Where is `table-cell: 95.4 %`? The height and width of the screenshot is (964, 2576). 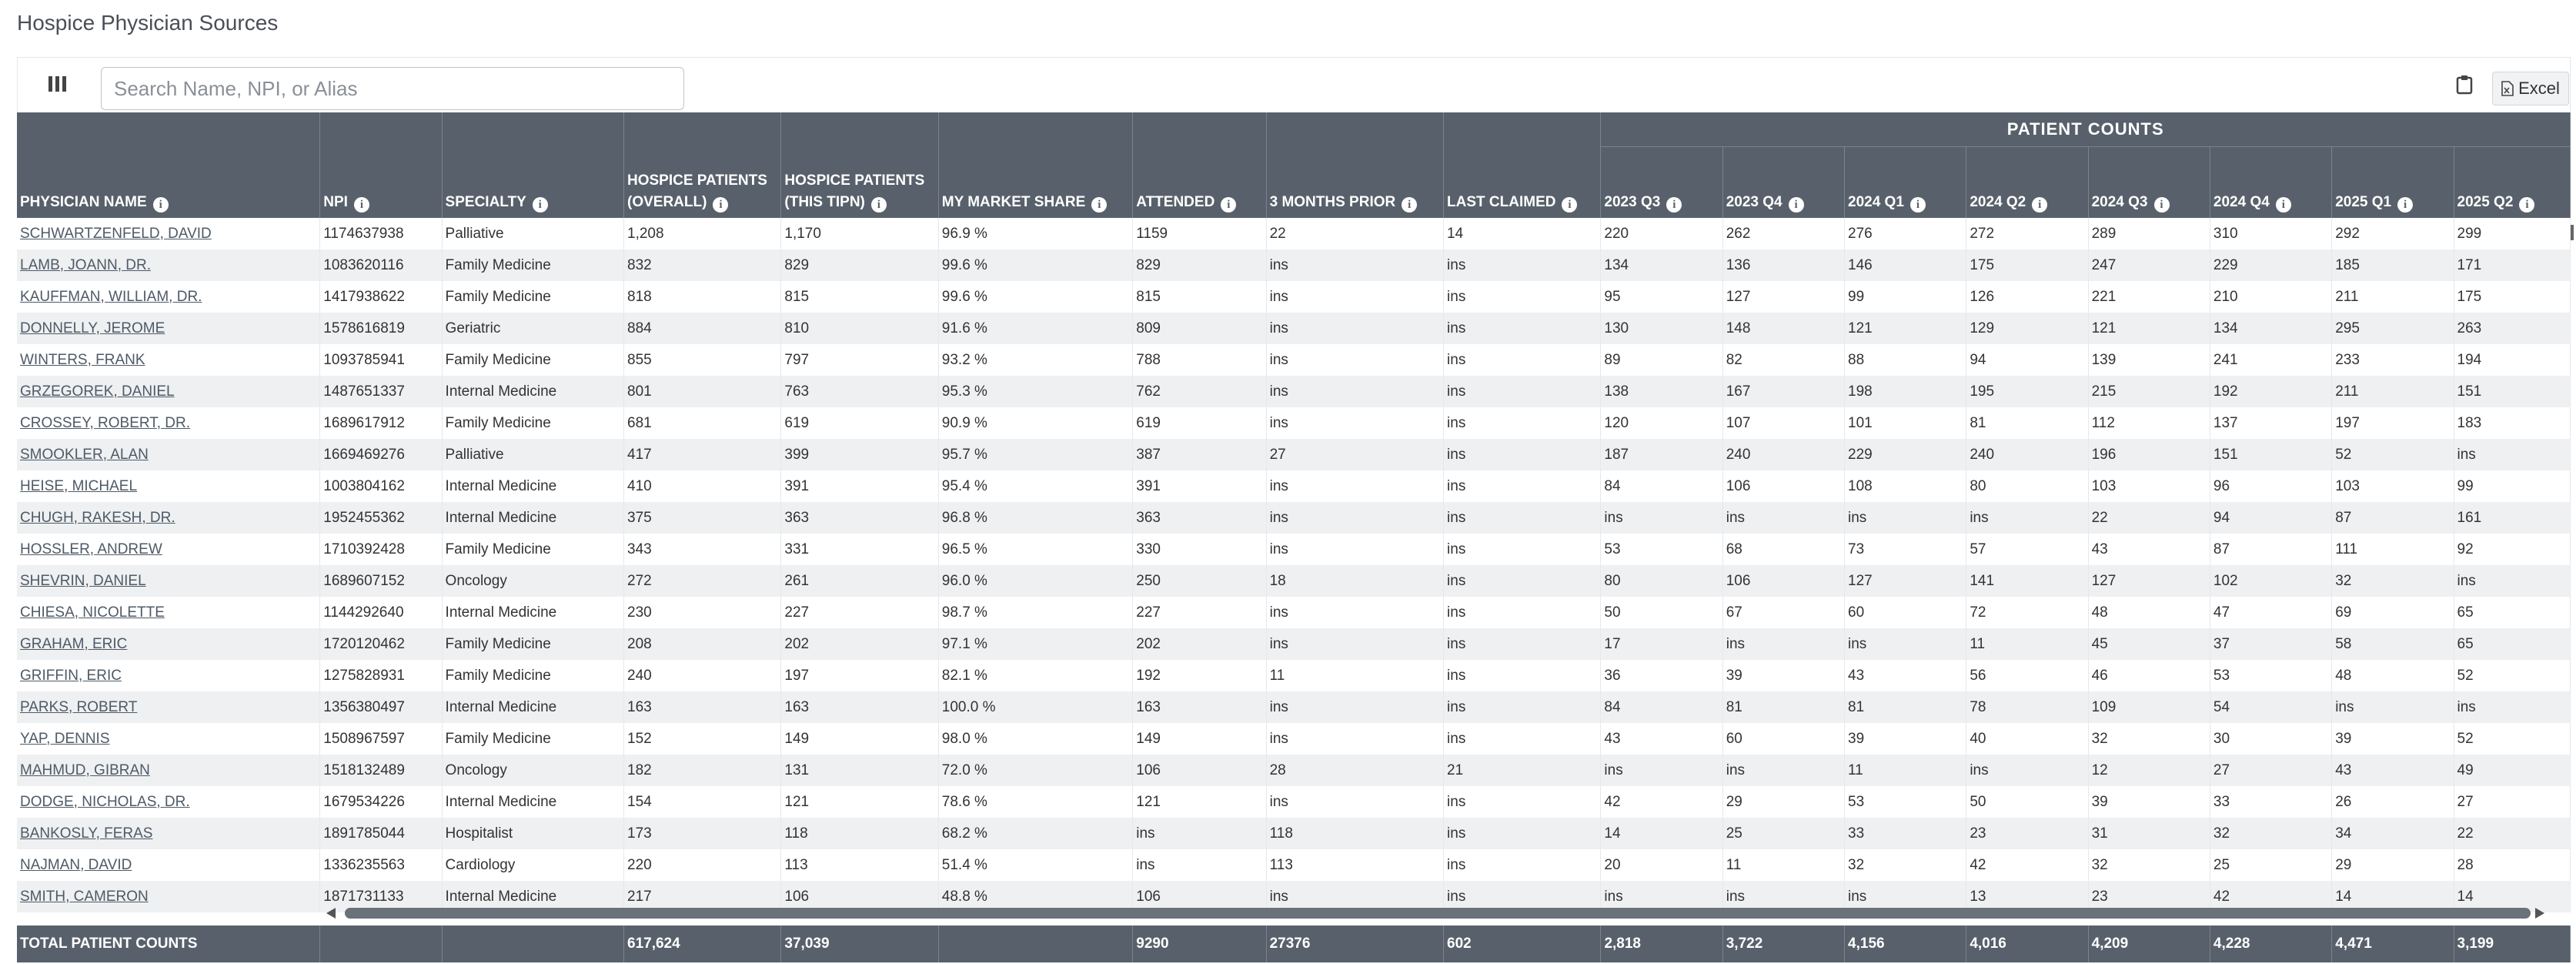
table-cell: 95.4 % is located at coordinates (1036, 486).